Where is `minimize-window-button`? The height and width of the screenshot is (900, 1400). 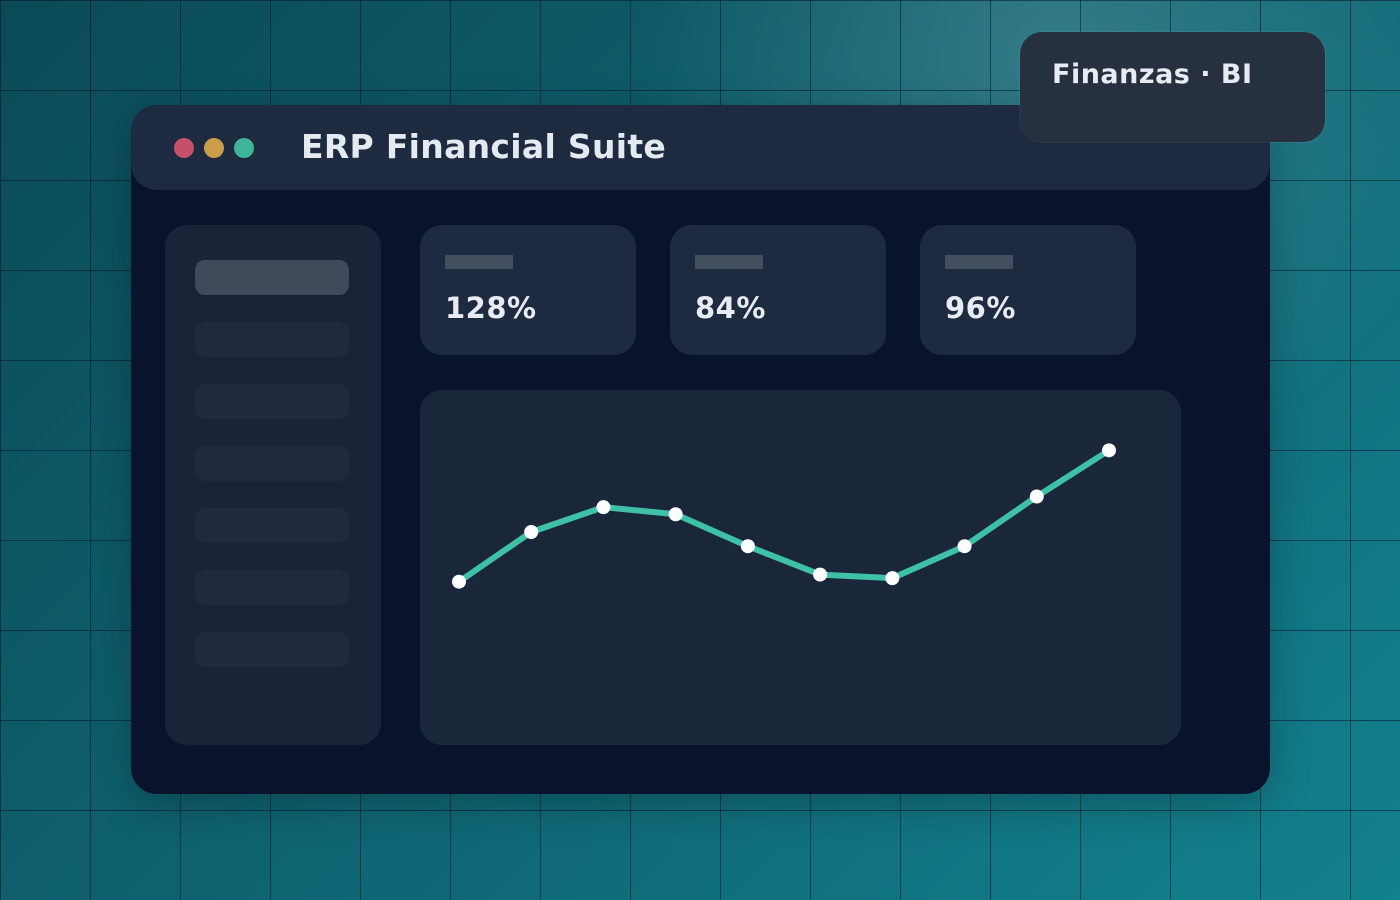
minimize-window-button is located at coordinates (214, 148).